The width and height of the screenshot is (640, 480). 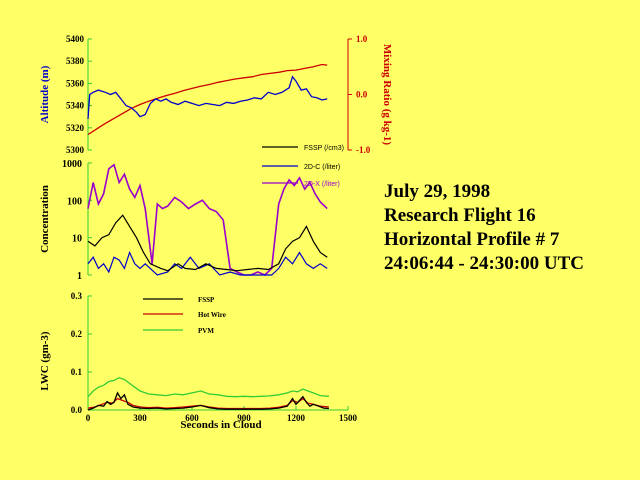 What do you see at coordinates (387, 94) in the screenshot?
I see `mixing-ratio-axis-title: Mixing Ratio (g kg-1)` at bounding box center [387, 94].